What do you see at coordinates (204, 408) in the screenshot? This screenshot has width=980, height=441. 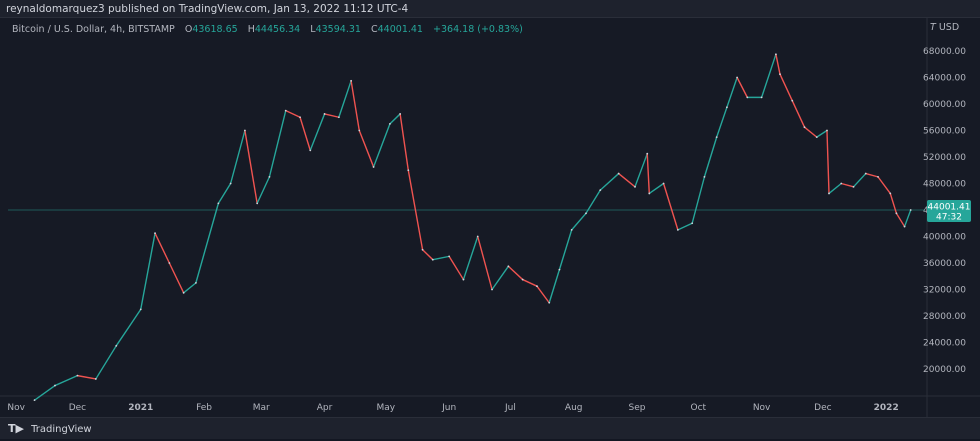 I see `x-tick-label: Feb` at bounding box center [204, 408].